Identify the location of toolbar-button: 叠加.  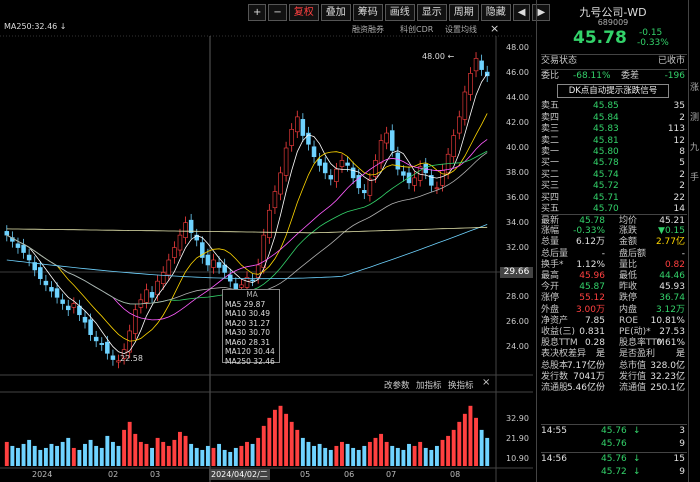
(335, 12).